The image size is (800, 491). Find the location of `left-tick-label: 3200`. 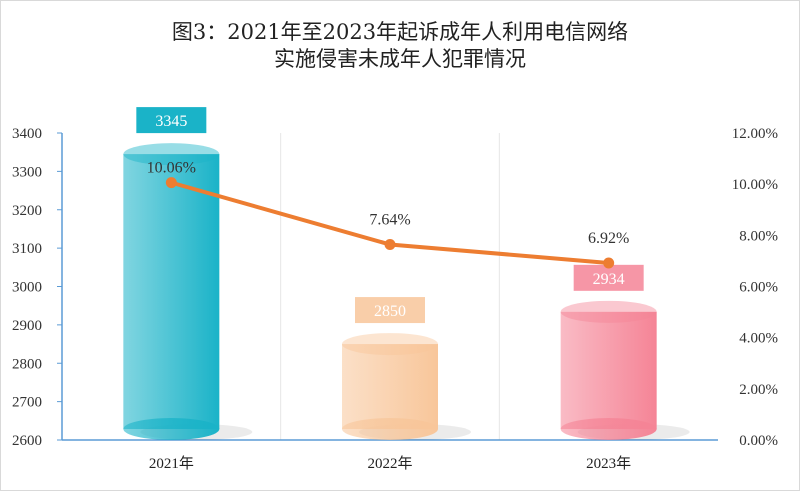

left-tick-label: 3200 is located at coordinates (27, 211).